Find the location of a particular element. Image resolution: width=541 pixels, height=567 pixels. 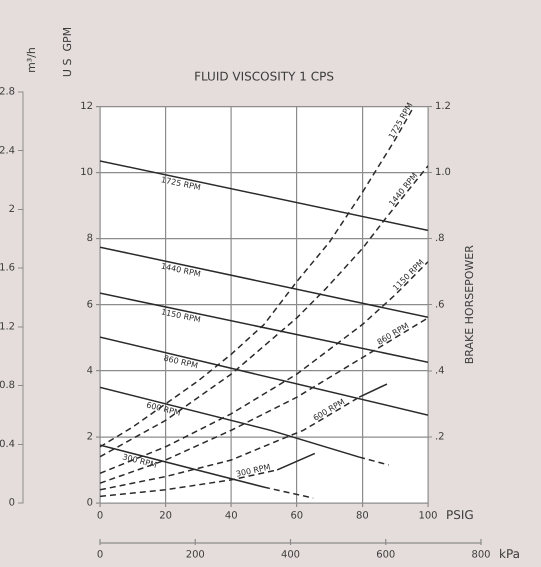

x2-axis-title: kPa is located at coordinates (509, 554).